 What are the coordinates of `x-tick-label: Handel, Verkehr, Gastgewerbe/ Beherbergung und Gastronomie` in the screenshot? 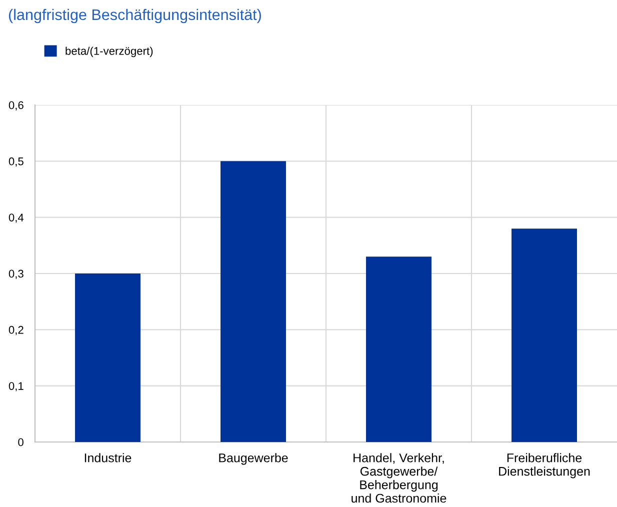 It's located at (399, 478).